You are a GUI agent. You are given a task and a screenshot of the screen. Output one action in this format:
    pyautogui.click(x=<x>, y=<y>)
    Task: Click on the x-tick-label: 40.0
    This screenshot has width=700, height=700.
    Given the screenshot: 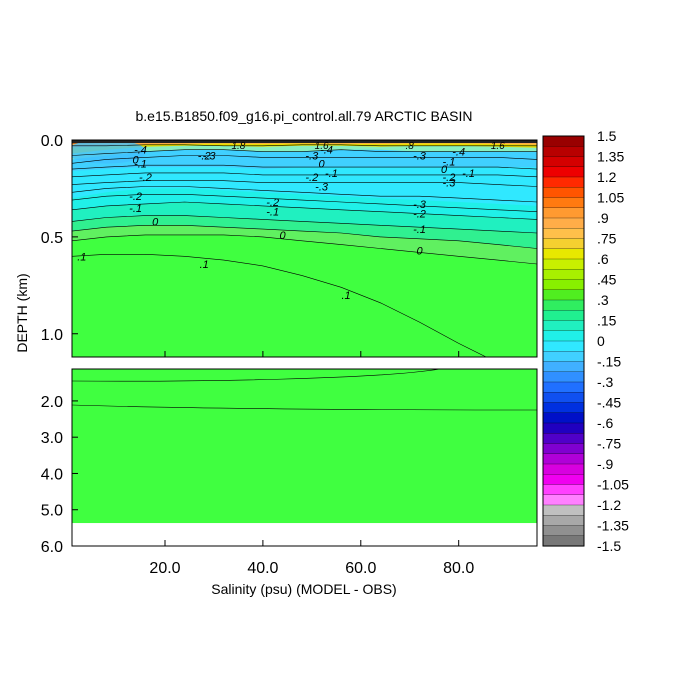 What is the action you would take?
    pyautogui.click(x=262, y=568)
    